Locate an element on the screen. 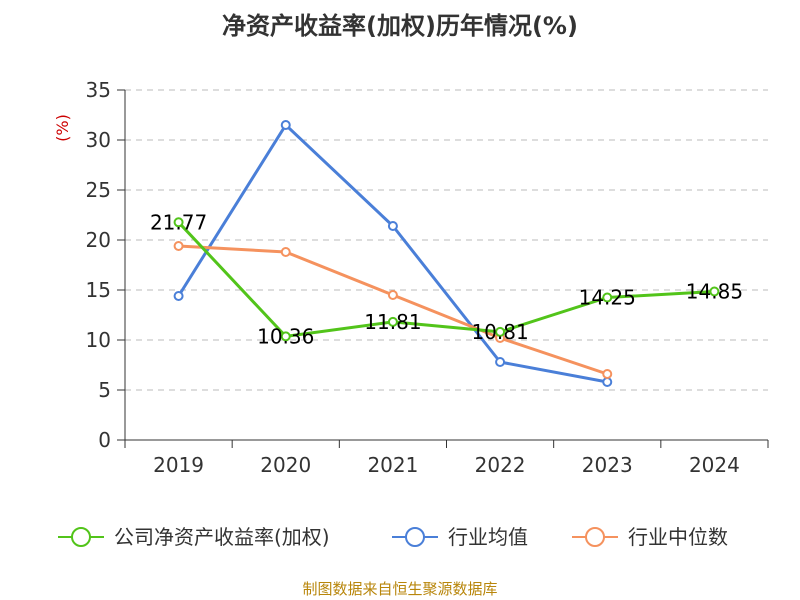  y-tick-label: 25 is located at coordinates (98, 190).